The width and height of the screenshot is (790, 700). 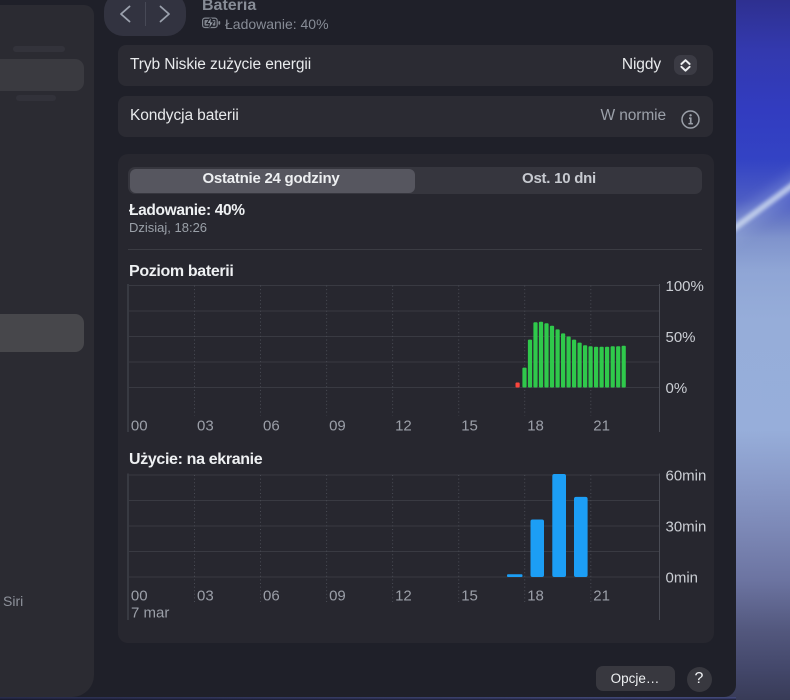 I want to click on svg-text: 0%, so click(x=677, y=388).